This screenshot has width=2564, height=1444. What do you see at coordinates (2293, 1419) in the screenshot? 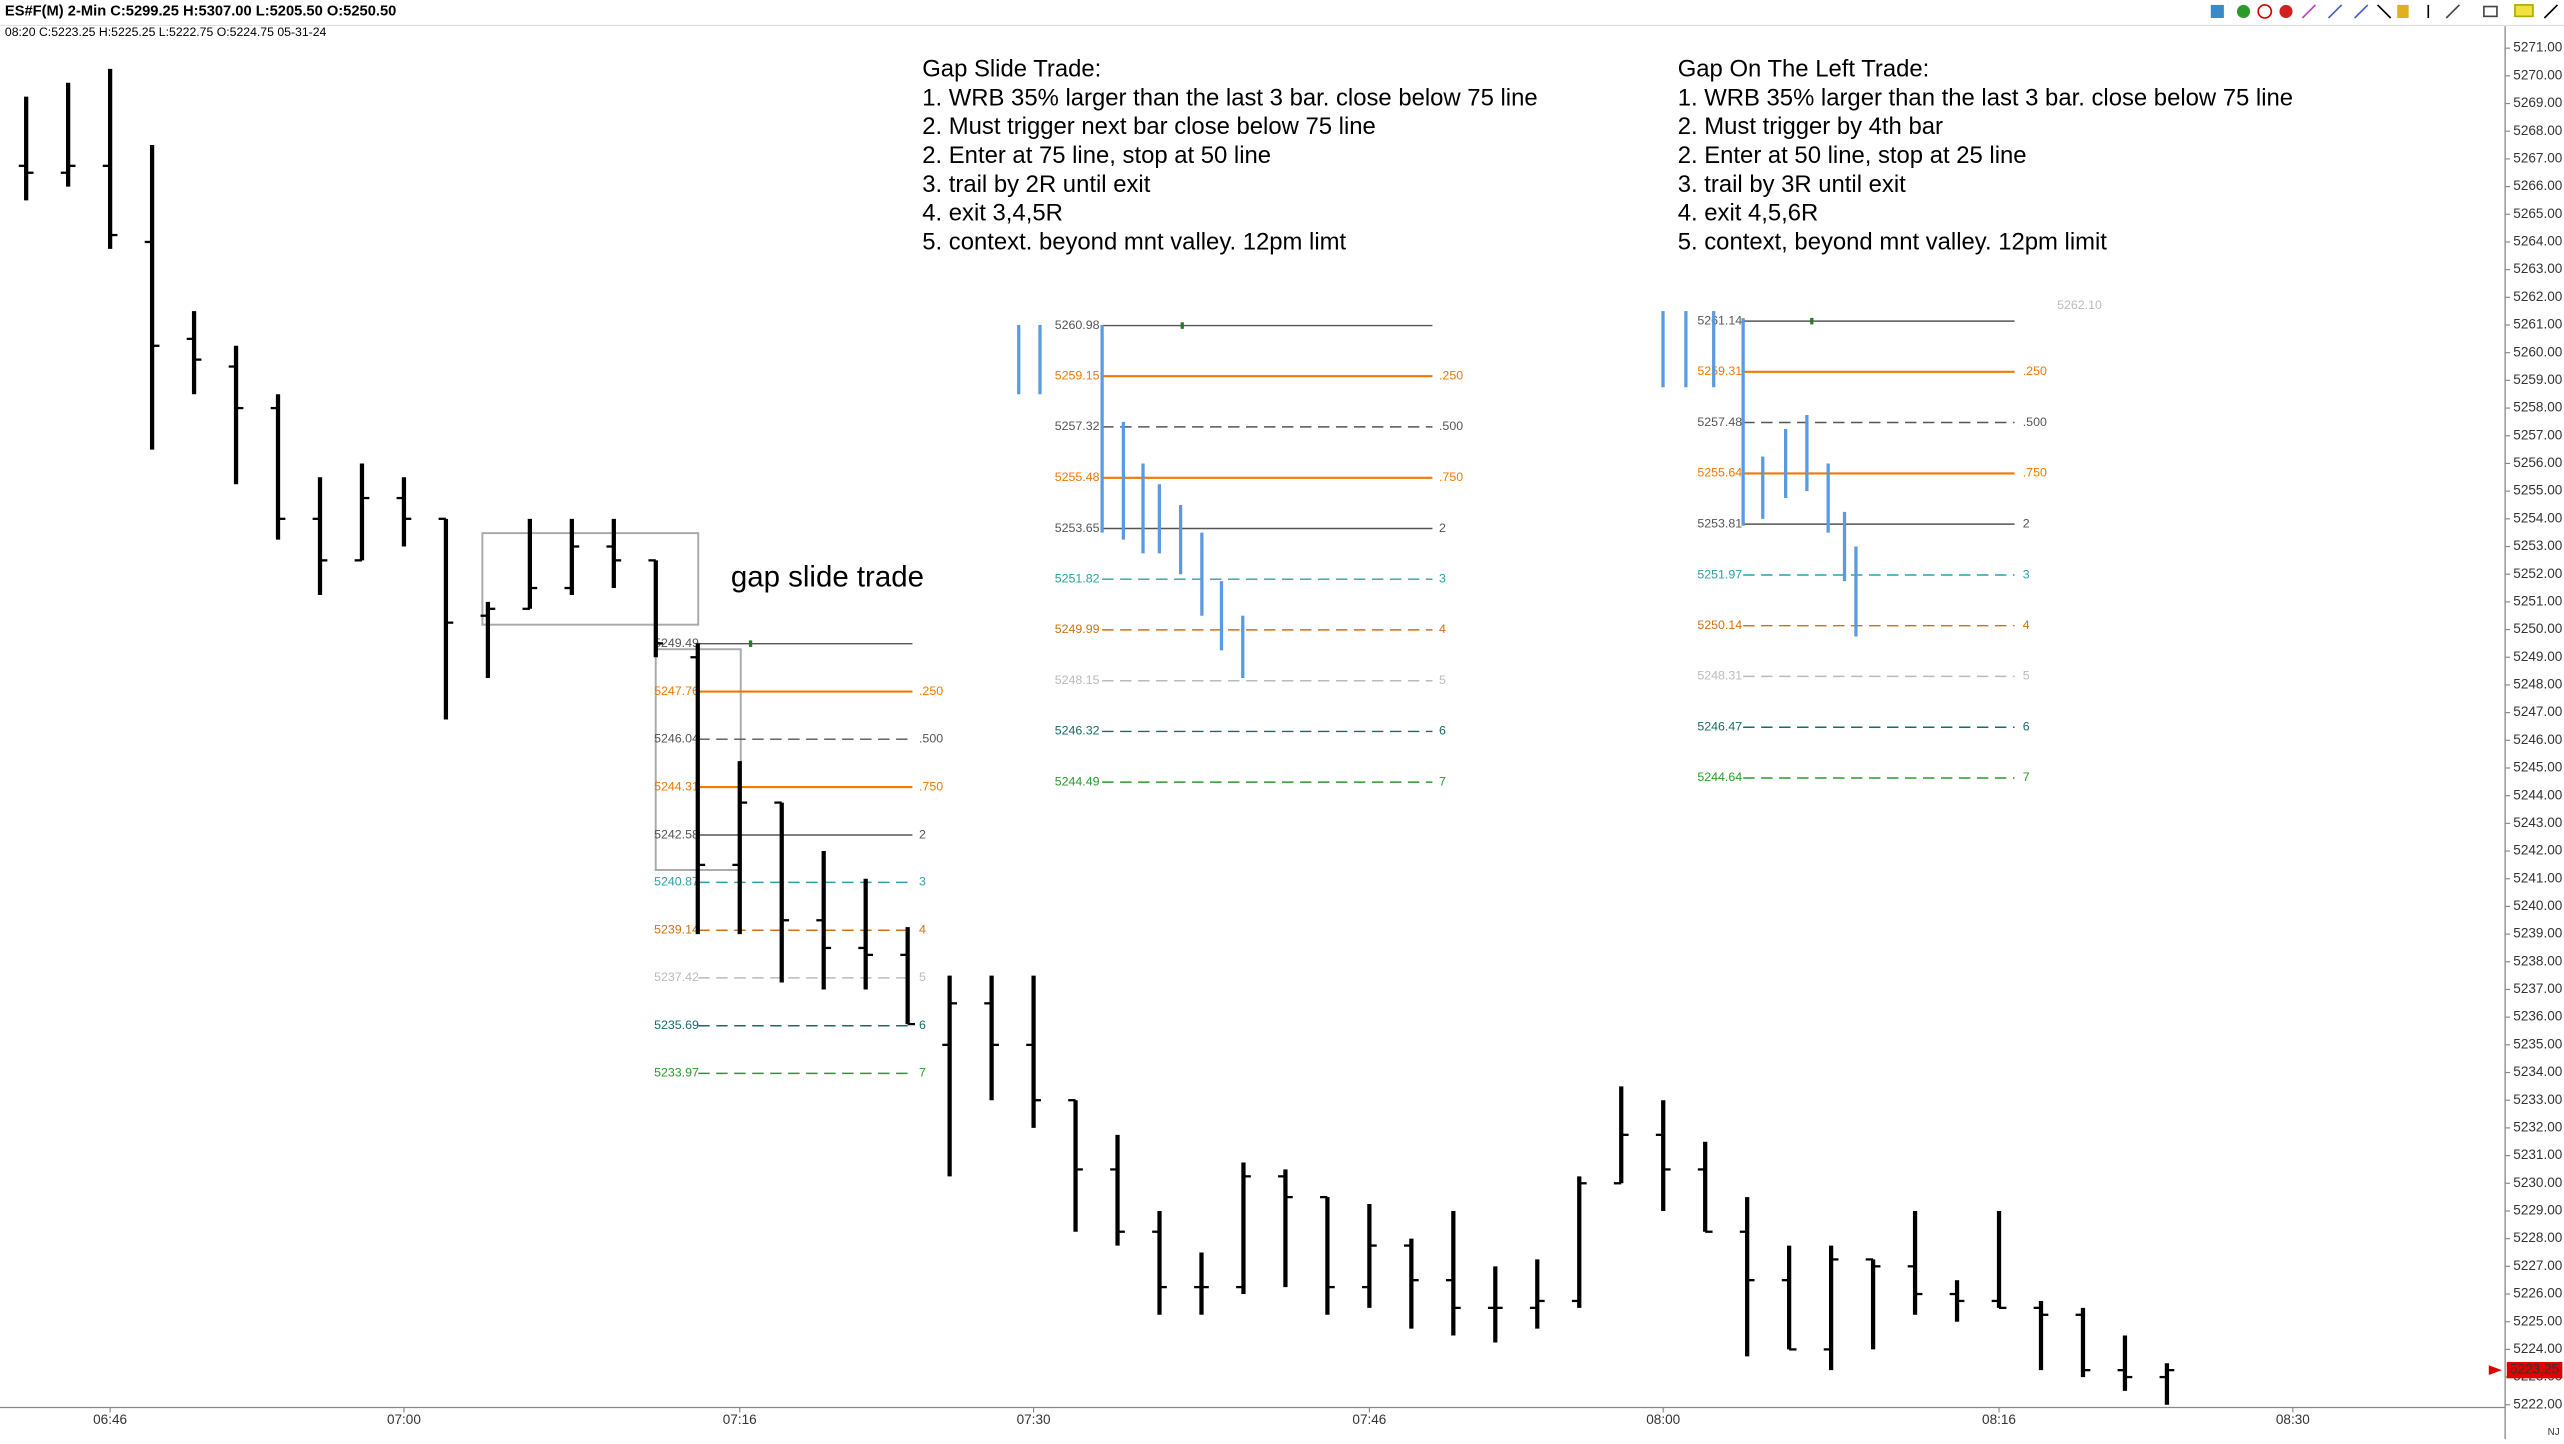
I see `x-tick-label: 08:30` at bounding box center [2293, 1419].